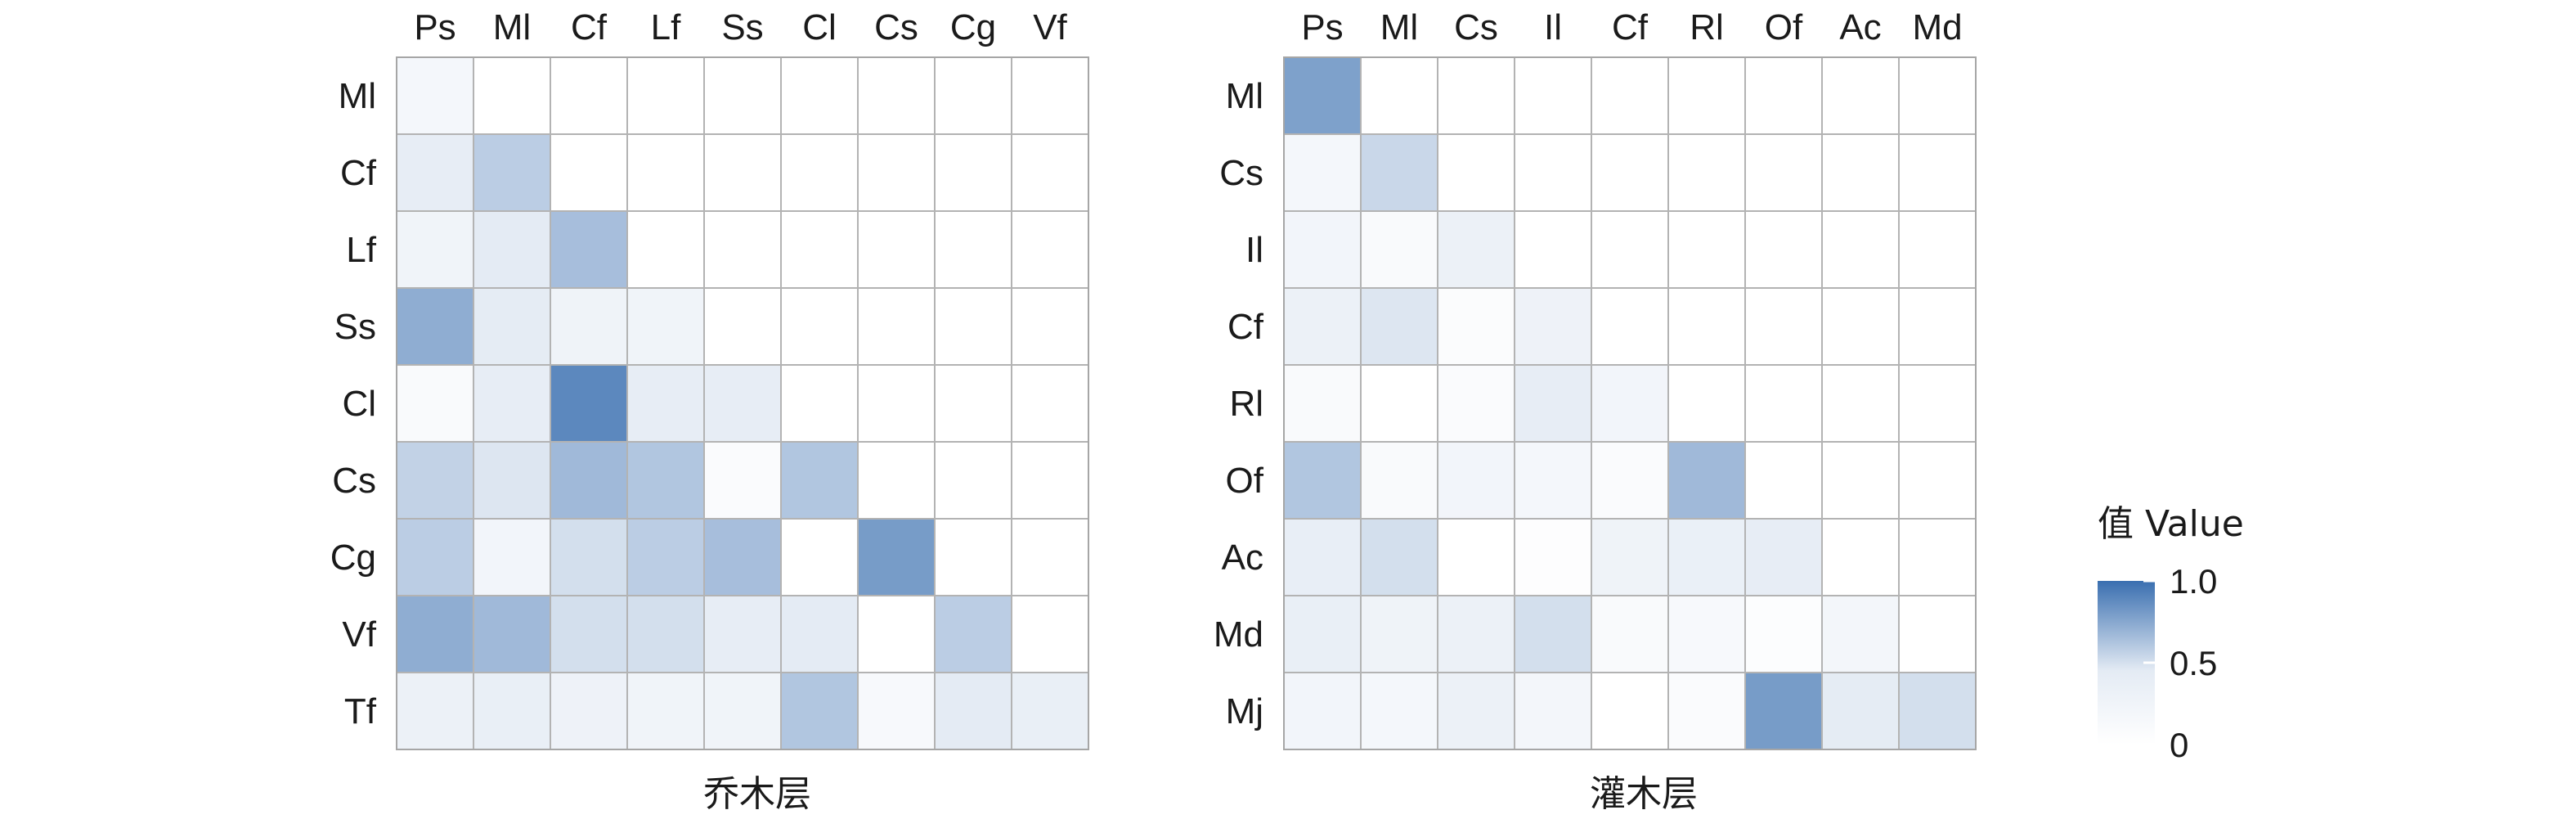 The width and height of the screenshot is (2576, 819). What do you see at coordinates (1244, 96) in the screenshot?
I see `row-label: Ml` at bounding box center [1244, 96].